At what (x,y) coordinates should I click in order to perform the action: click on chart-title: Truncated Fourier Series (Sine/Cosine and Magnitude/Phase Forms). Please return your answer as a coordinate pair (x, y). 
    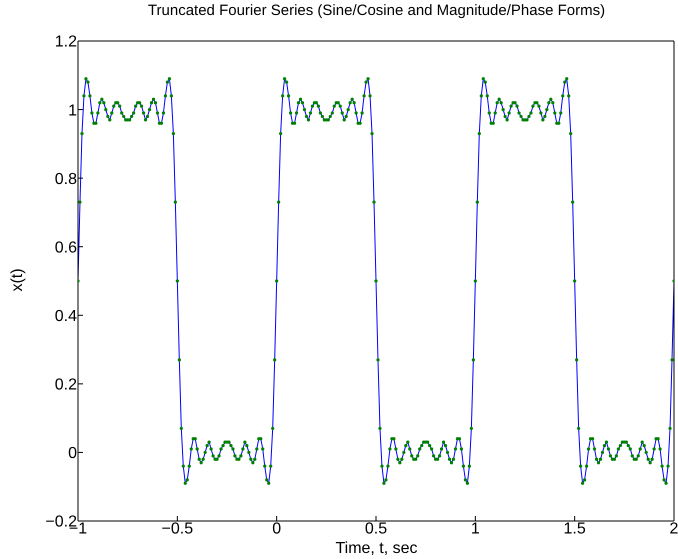
    Looking at the image, I should click on (376, 10).